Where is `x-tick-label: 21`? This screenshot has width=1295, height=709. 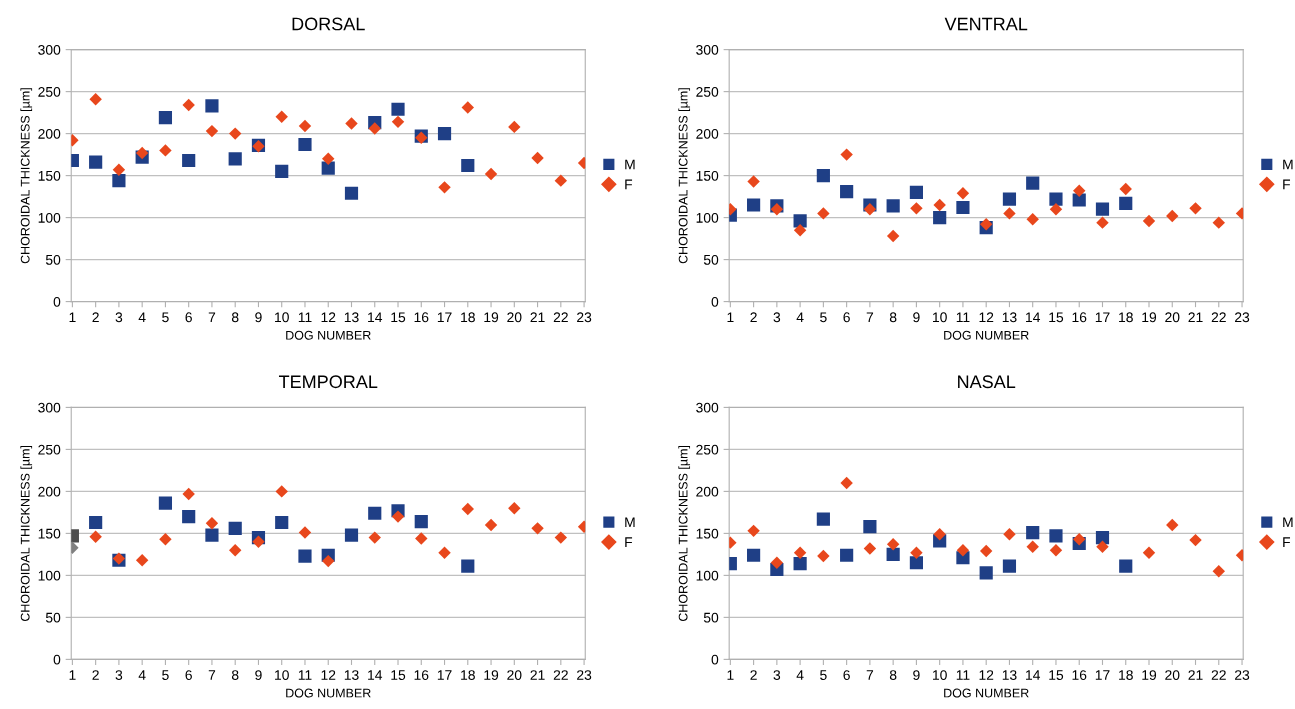
x-tick-label: 21 is located at coordinates (537, 317).